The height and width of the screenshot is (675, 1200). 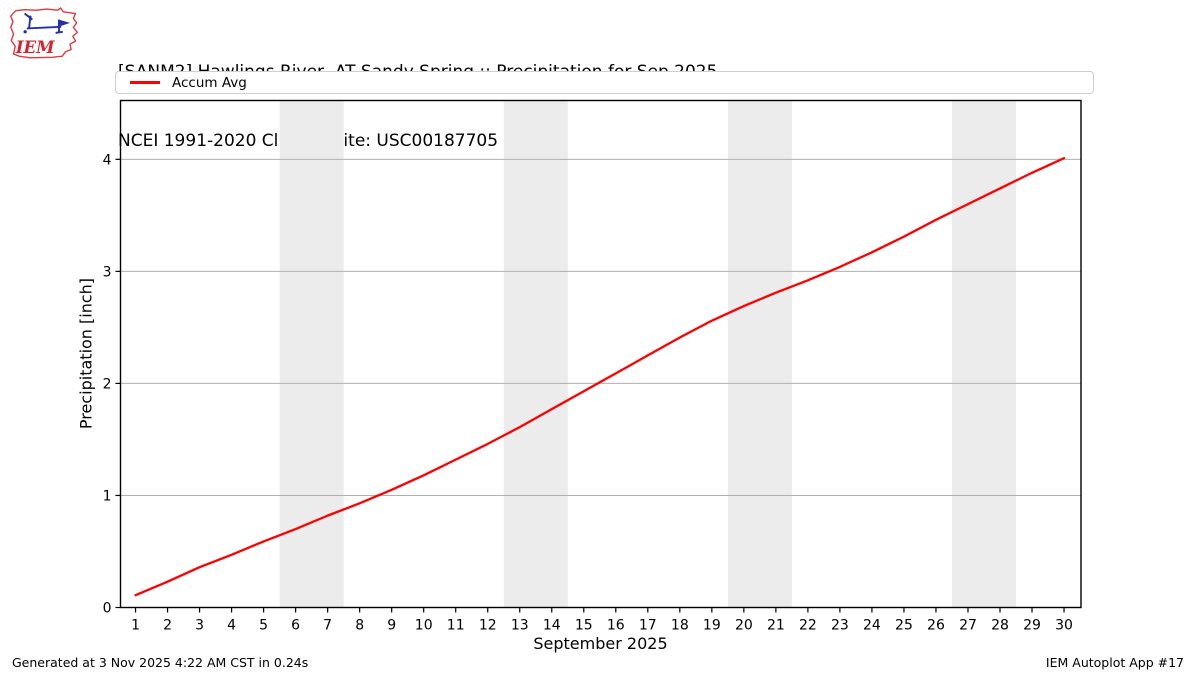 I want to click on x-tick-label: 19, so click(x=712, y=626).